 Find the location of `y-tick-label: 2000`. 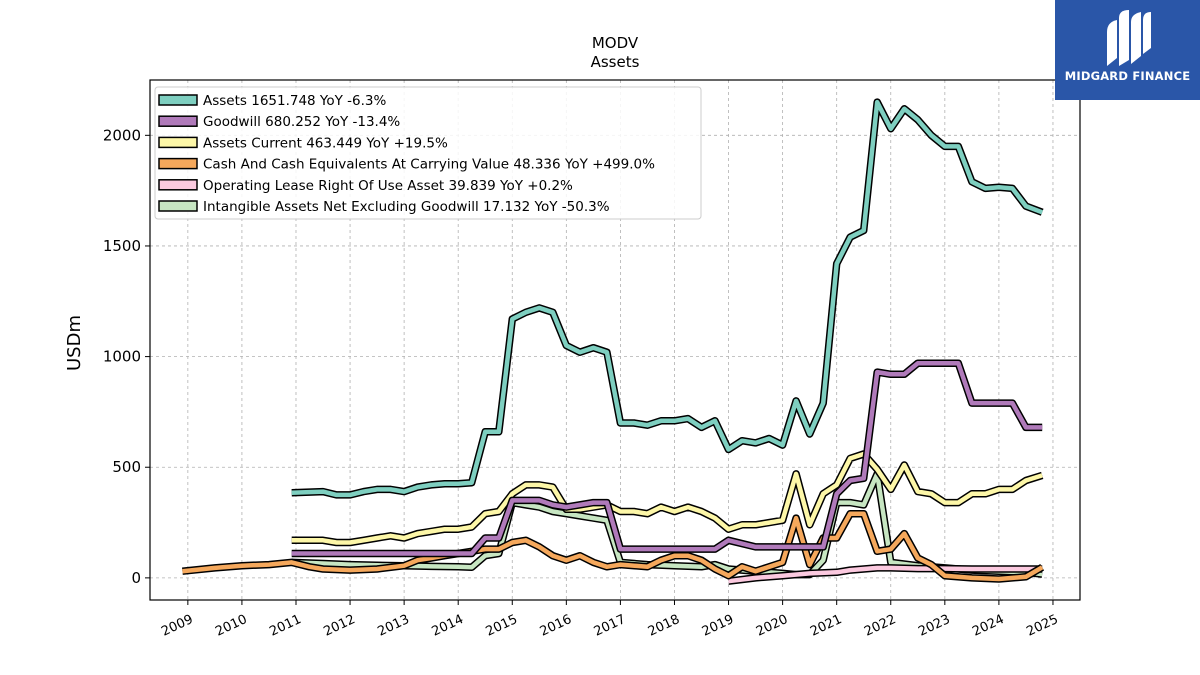

y-tick-label: 2000 is located at coordinates (122, 135).